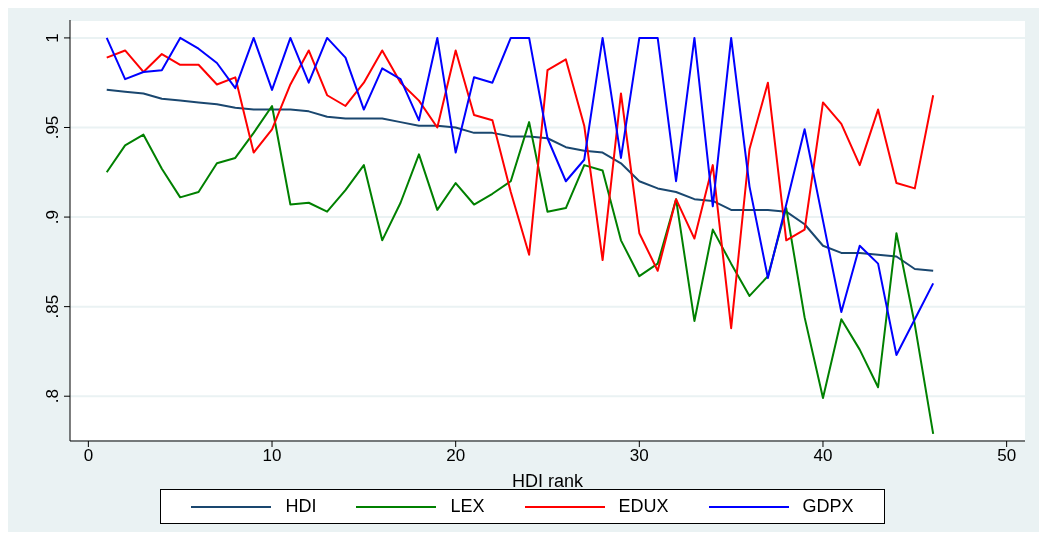  What do you see at coordinates (301, 506) in the screenshot?
I see `legend-label: HDI` at bounding box center [301, 506].